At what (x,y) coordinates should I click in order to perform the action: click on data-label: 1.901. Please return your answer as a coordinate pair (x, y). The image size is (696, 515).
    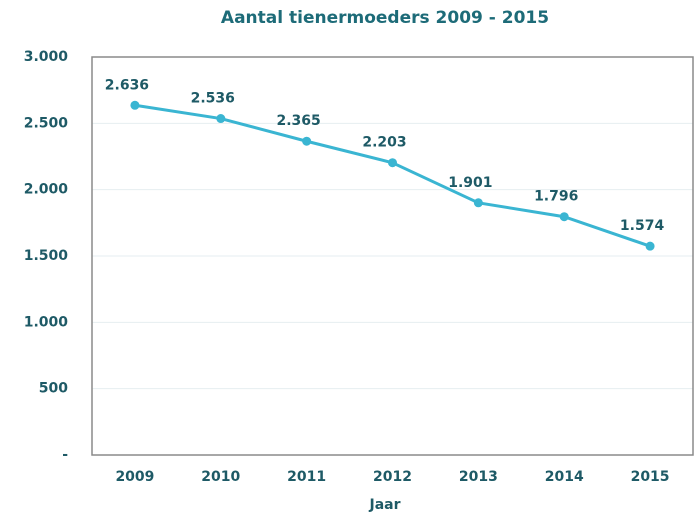
    Looking at the image, I should click on (470, 183).